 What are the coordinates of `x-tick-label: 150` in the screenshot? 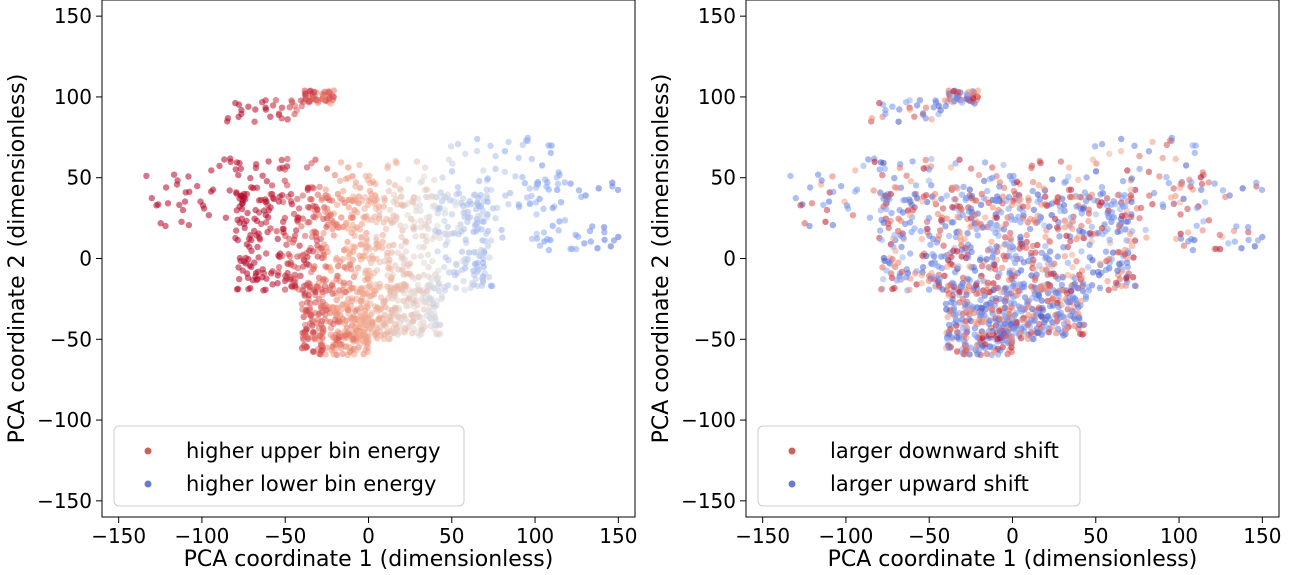 It's located at (1262, 536).